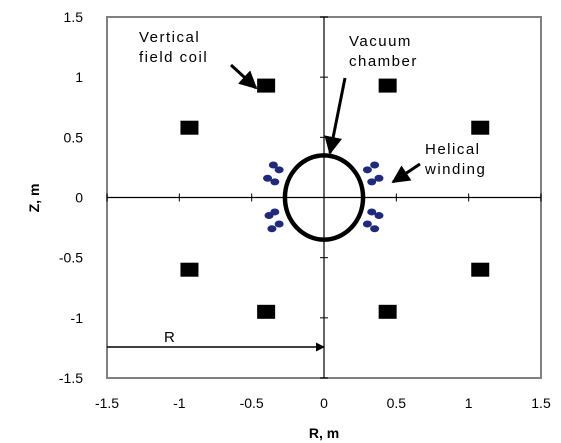 The image size is (561, 443). What do you see at coordinates (74, 137) in the screenshot?
I see `y-tick-label: 0.5` at bounding box center [74, 137].